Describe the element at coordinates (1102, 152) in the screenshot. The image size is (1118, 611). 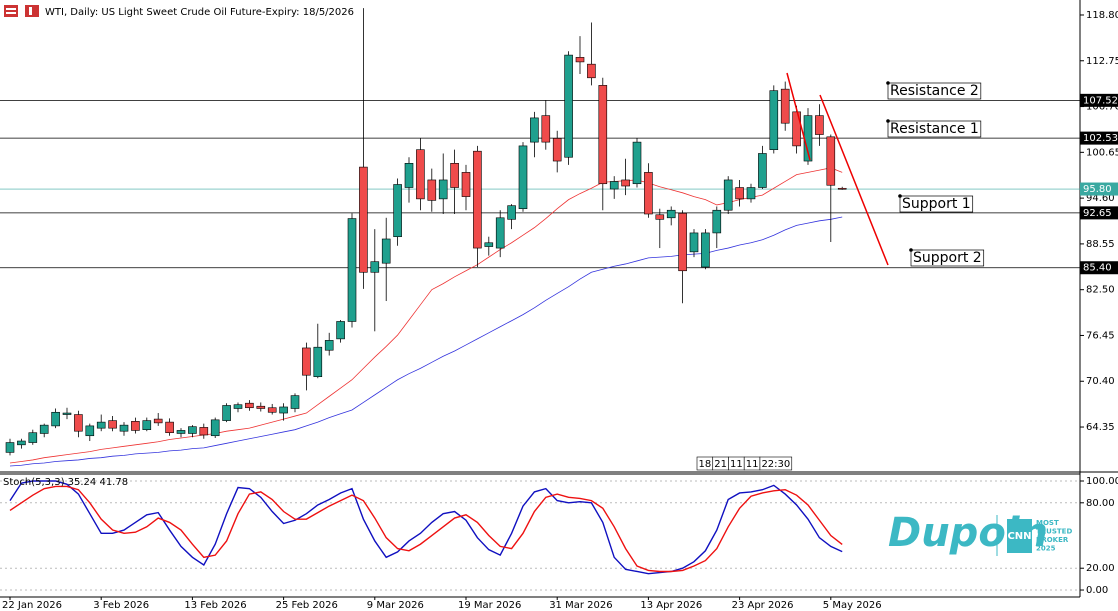
I see `y-tick-label: 100.65` at that location.